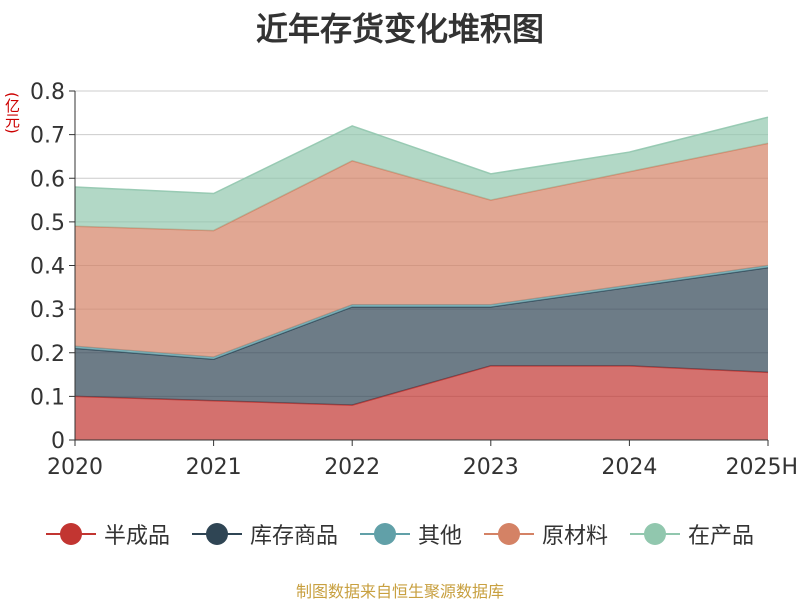 The width and height of the screenshot is (800, 602). What do you see at coordinates (491, 467) in the screenshot?
I see `x-tick-label: 2023` at bounding box center [491, 467].